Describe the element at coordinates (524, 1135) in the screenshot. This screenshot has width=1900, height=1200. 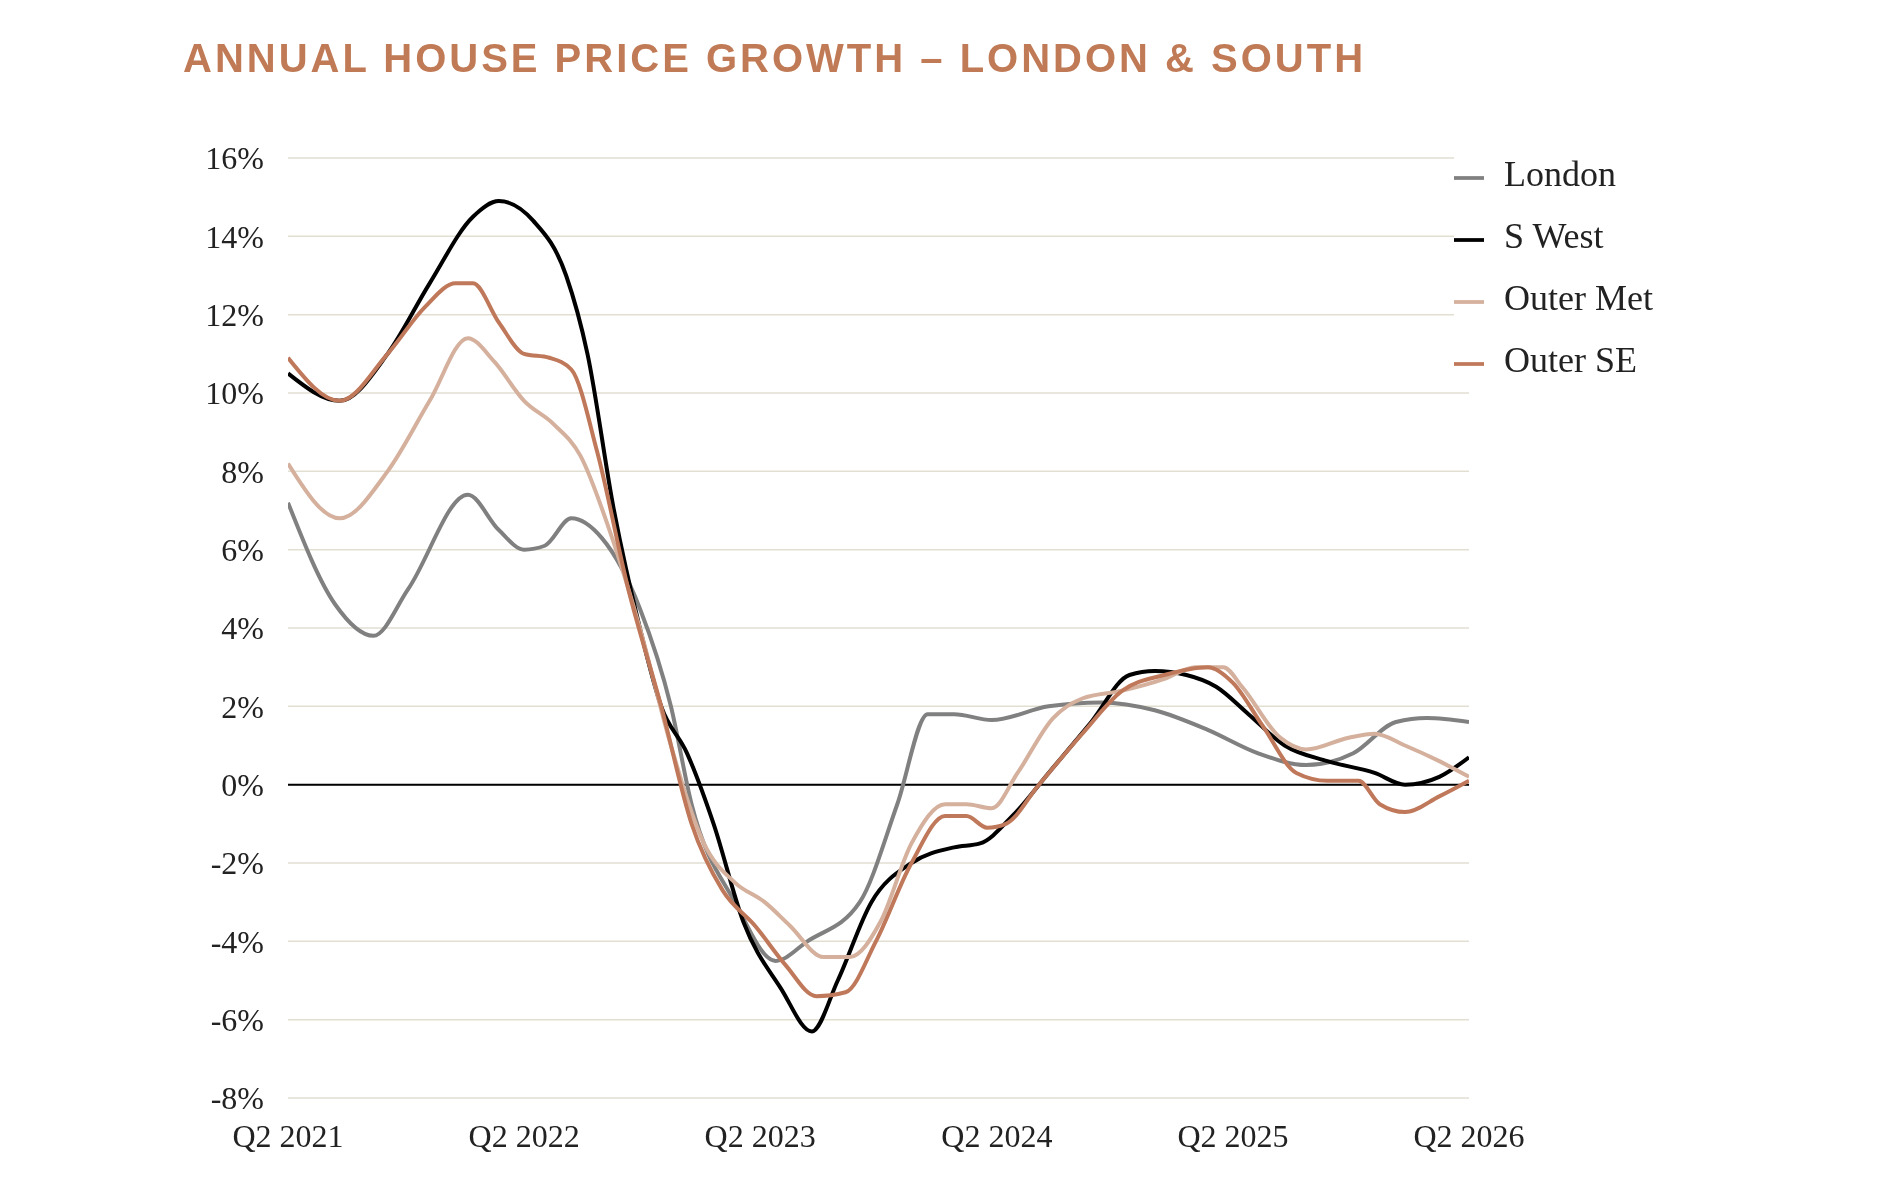
I see `x-tick-label: Q2 2022` at that location.